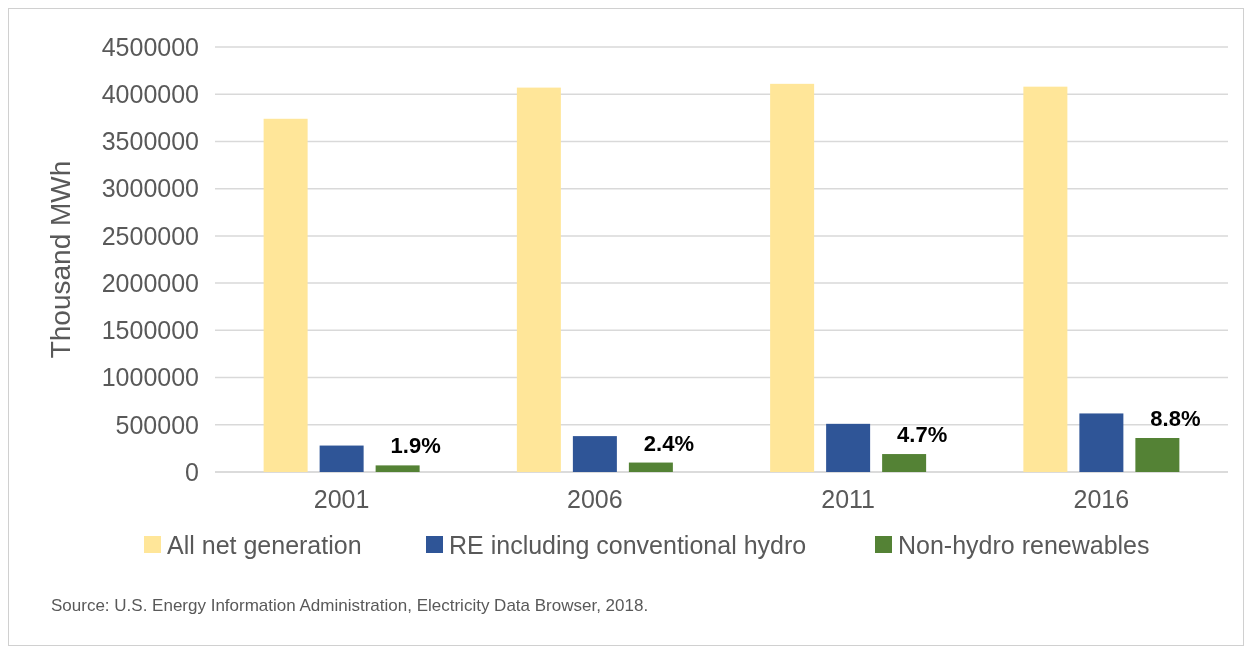 The width and height of the screenshot is (1252, 654). Describe the element at coordinates (350, 605) in the screenshot. I see `source-note: Source: U.S. Energy Information Administration, Electricity Data Browser, 2018.` at that location.